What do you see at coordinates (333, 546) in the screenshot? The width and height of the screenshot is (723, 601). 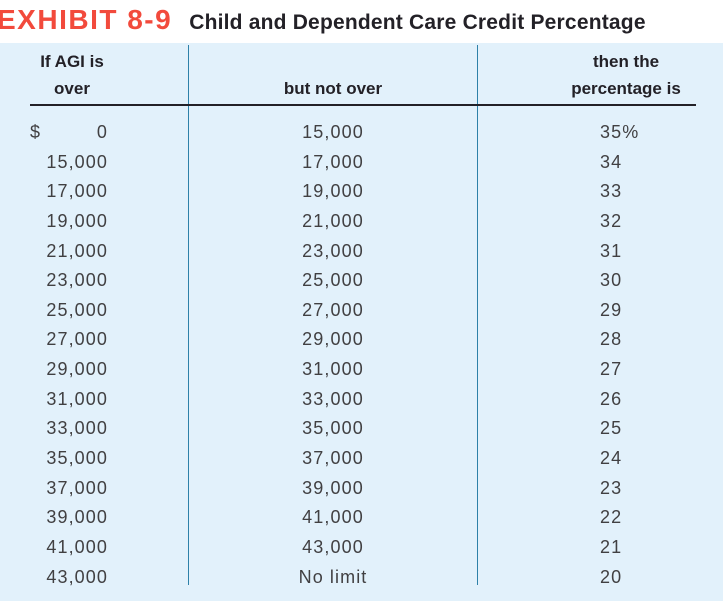 I see `but-not-over-value: 43,000` at bounding box center [333, 546].